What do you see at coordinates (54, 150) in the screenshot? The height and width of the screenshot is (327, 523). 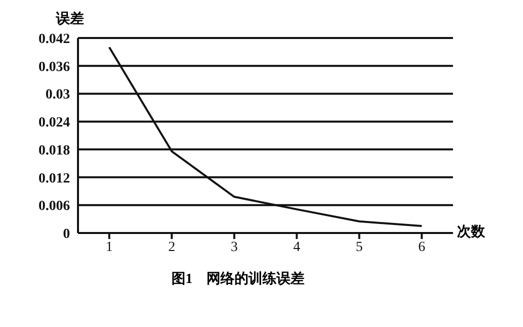 I see `y-tick-label: 0.018` at bounding box center [54, 150].